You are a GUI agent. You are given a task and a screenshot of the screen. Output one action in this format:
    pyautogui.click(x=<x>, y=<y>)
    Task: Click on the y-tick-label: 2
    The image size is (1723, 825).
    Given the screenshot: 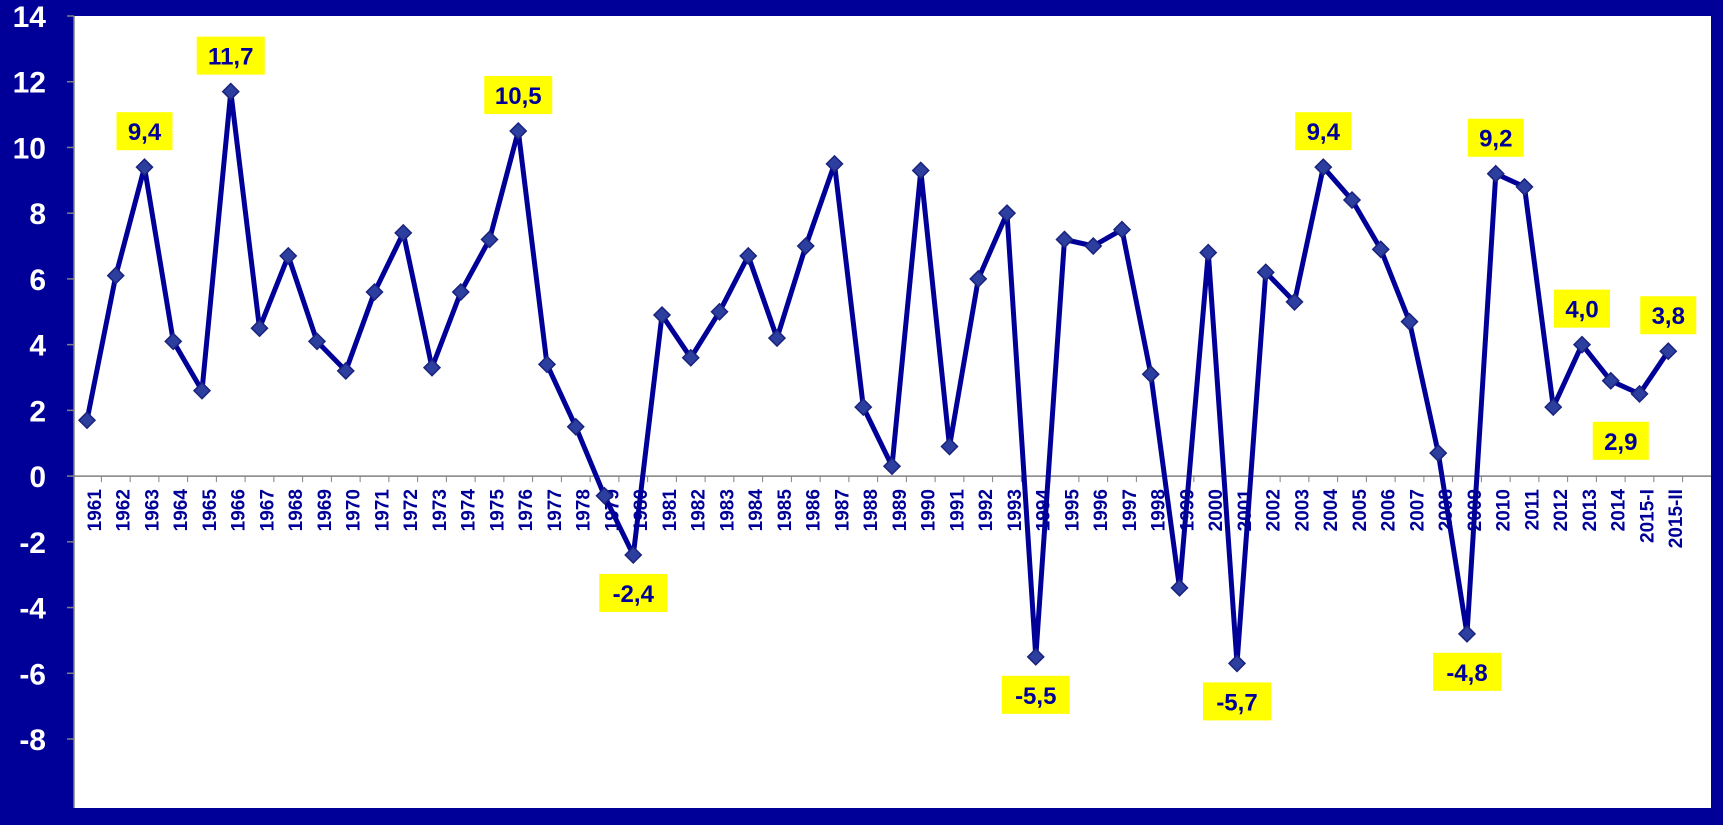 What is the action you would take?
    pyautogui.click(x=37, y=411)
    